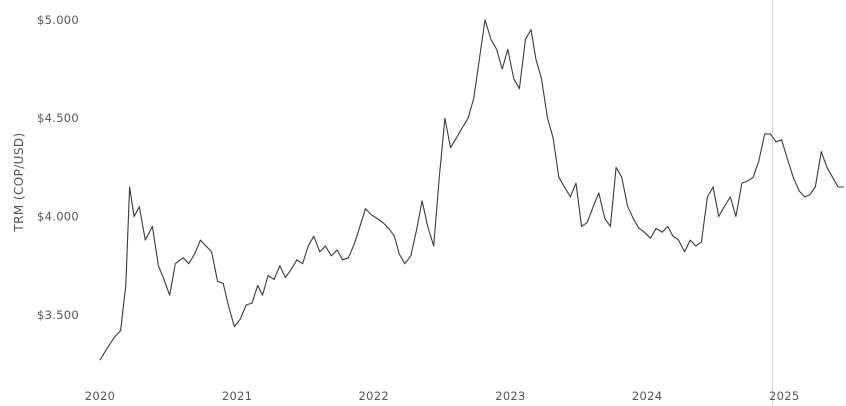 Image resolution: width=846 pixels, height=406 pixels. Describe the element at coordinates (58, 167) in the screenshot. I see `y-axis-ticks: $3.500 $4.000 $4.500 $5.000` at that location.